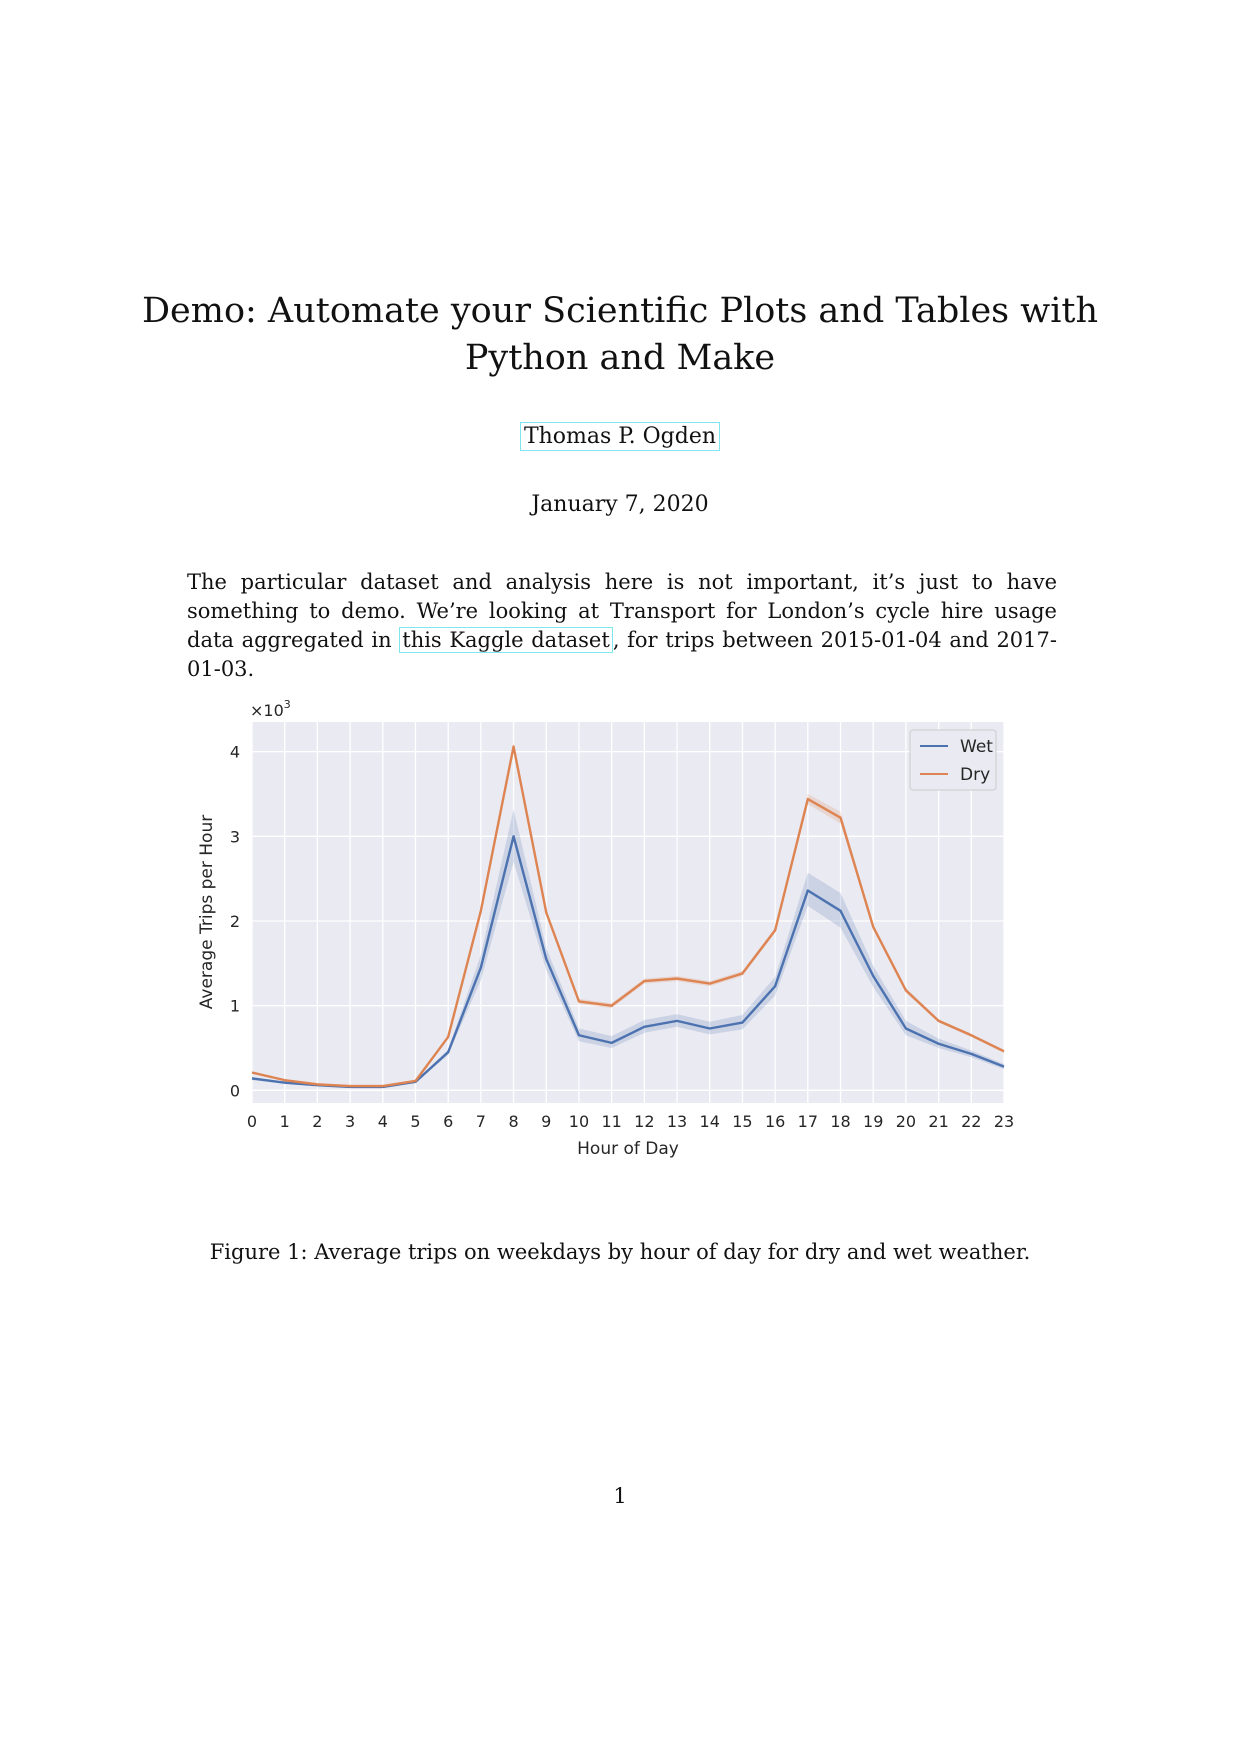  I want to click on y-tick-labels: 0 1 2 3 4, so click(235, 922).